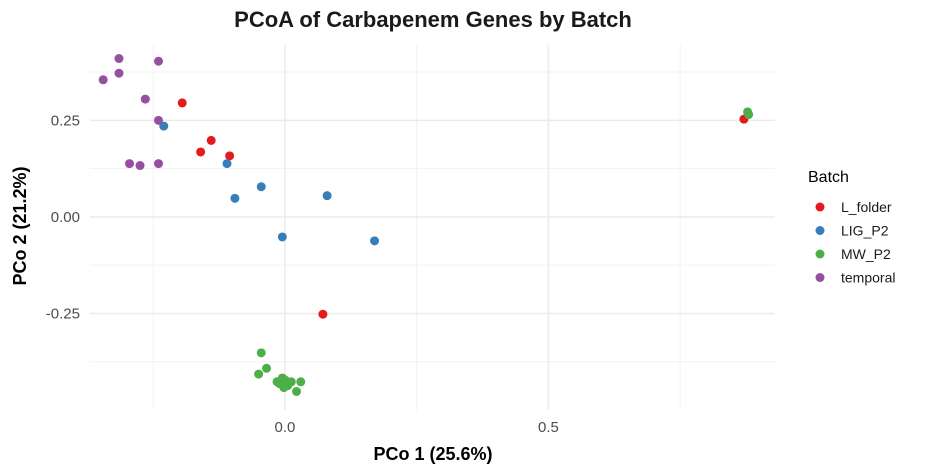 The height and width of the screenshot is (474, 928). I want to click on x-tick-label: 0.0, so click(285, 427).